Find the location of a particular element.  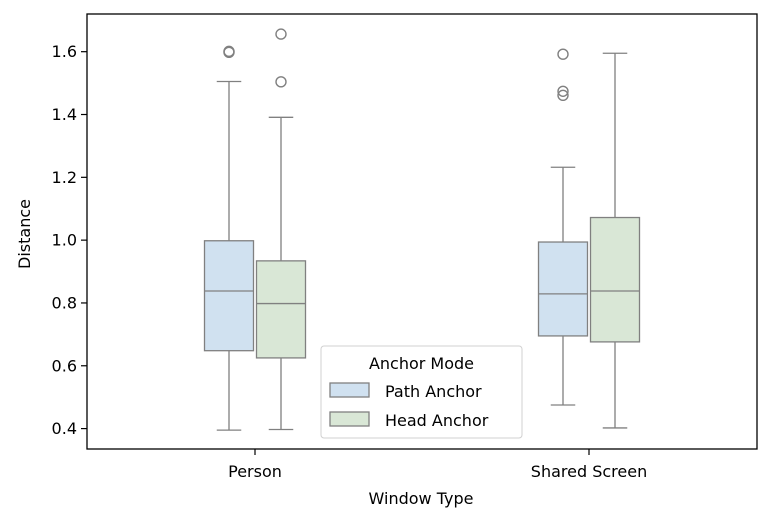

box-head-anchor-shared-screen is located at coordinates (615, 240).